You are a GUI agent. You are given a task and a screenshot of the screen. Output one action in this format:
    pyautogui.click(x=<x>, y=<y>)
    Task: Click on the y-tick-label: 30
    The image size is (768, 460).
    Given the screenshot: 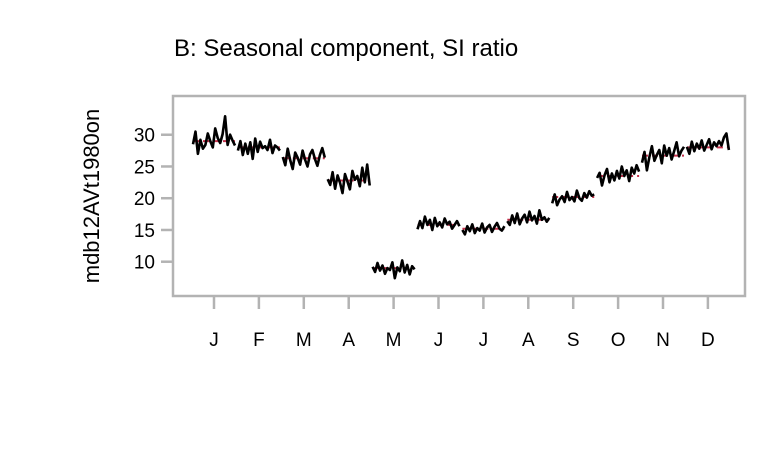 What is the action you would take?
    pyautogui.click(x=144, y=136)
    